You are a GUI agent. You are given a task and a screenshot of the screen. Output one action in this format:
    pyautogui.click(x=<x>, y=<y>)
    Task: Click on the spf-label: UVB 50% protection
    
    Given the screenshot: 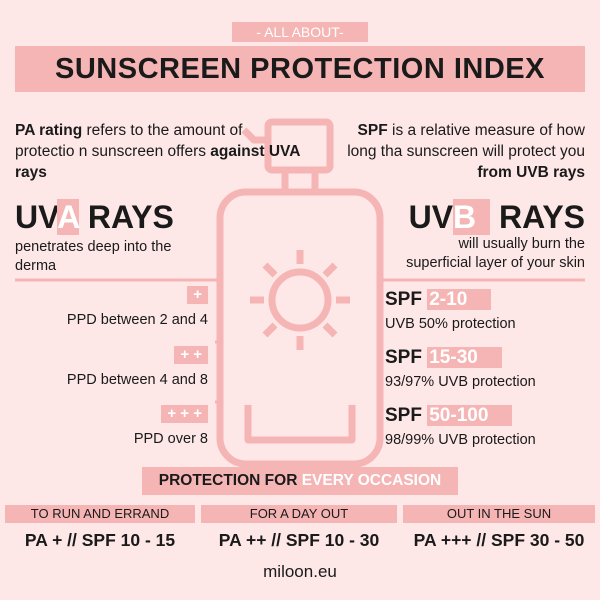 What is the action you would take?
    pyautogui.click(x=450, y=324)
    